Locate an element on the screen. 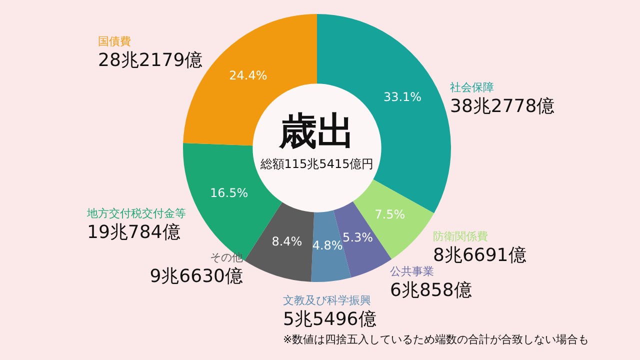 The width and height of the screenshot is (640, 360). text: 歳出 is located at coordinates (317, 131).